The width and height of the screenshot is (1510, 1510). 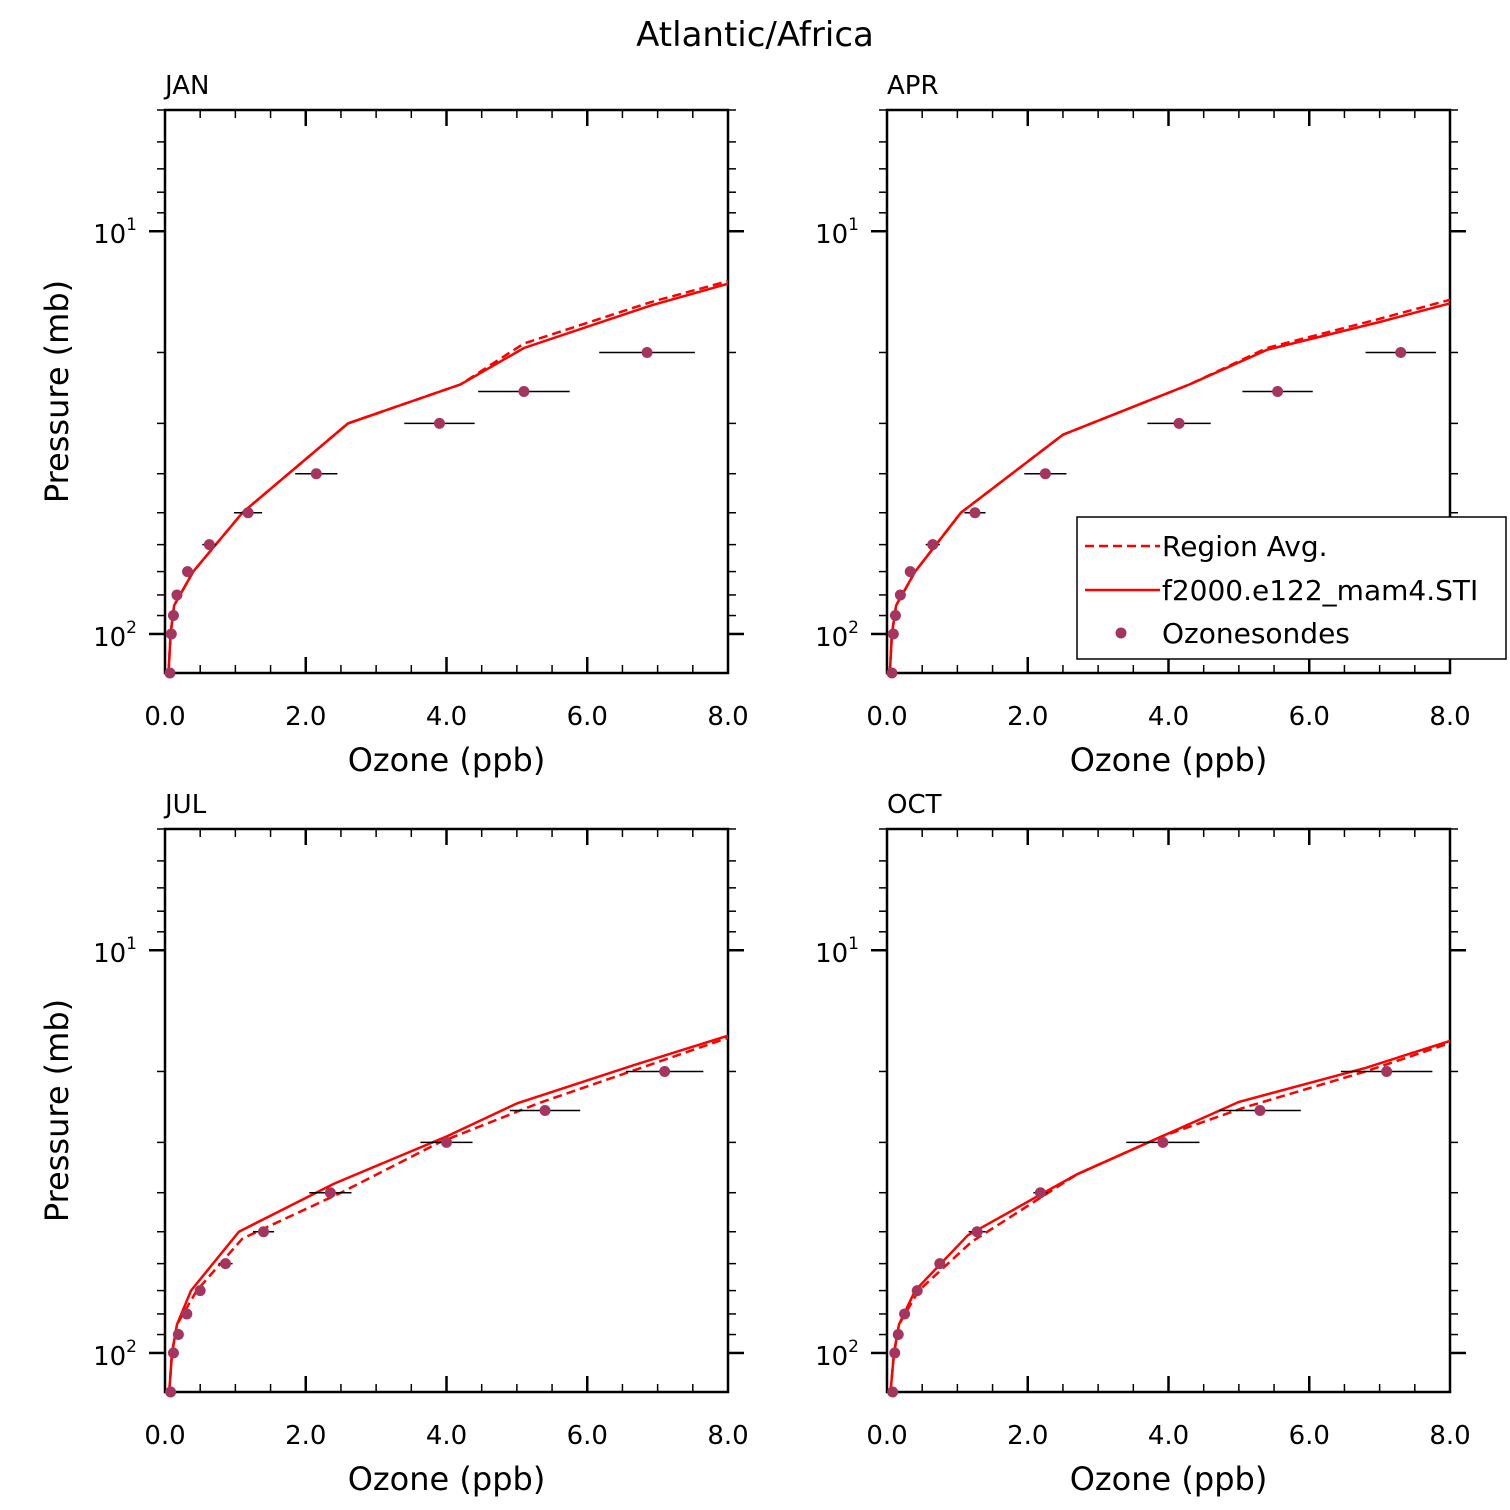 I want to click on panel-title: JAN, so click(x=186, y=86).